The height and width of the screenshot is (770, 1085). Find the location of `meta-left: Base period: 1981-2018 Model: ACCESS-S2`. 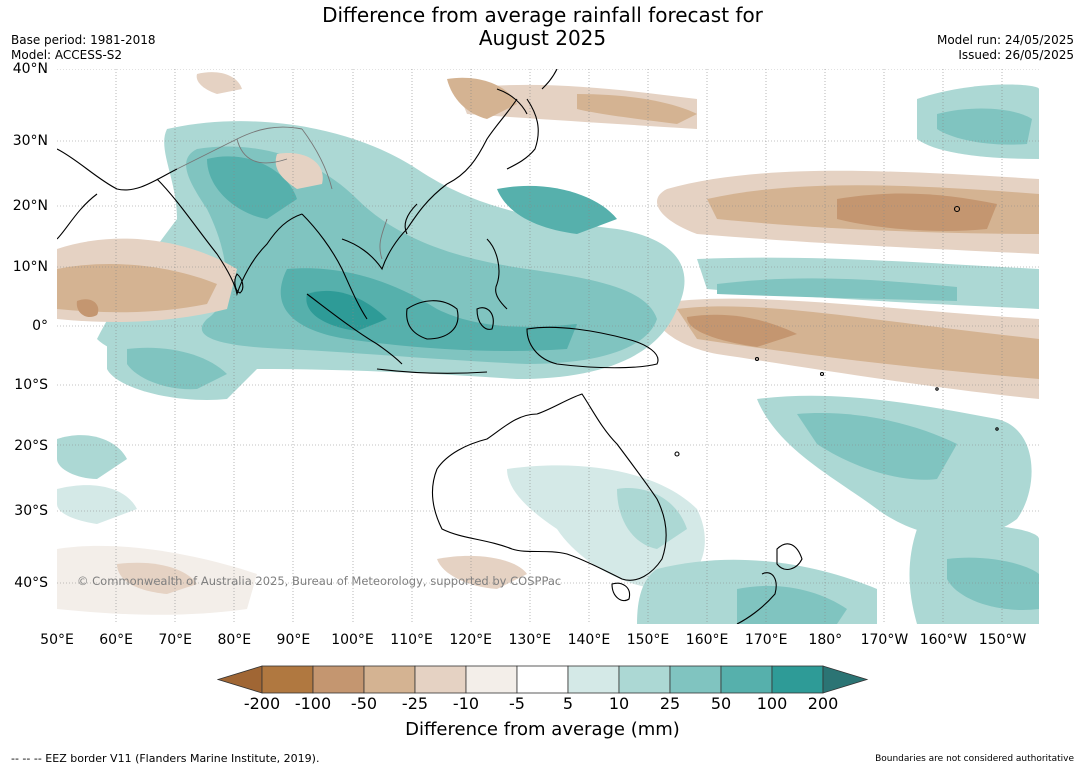

meta-left: Base period: 1981-2018 Model: ACCESS-S2 is located at coordinates (83, 48).